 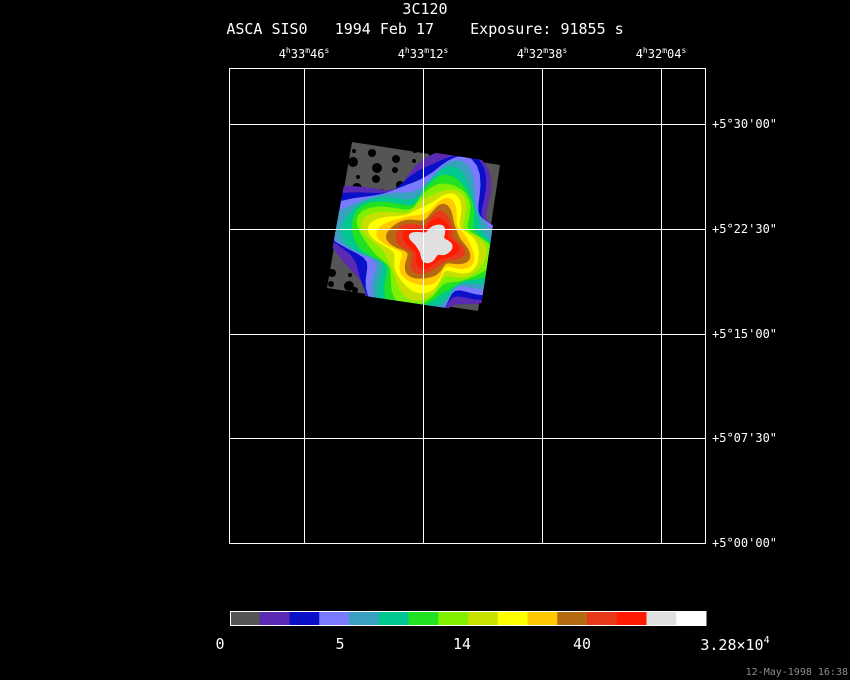 What do you see at coordinates (304, 53) in the screenshot?
I see `ra-tick-label: 4h33m46s` at bounding box center [304, 53].